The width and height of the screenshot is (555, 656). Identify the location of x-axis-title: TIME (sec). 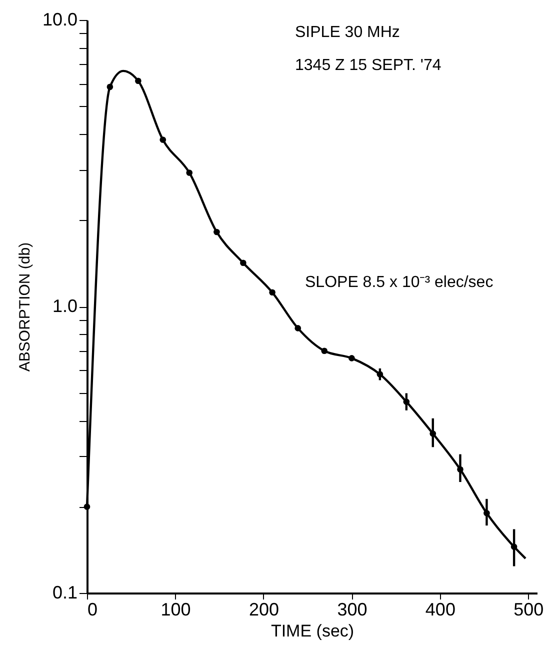
(312, 631).